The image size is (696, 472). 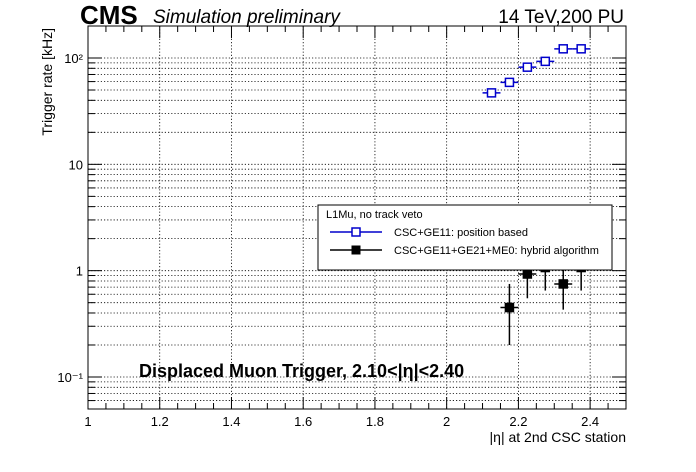 I want to click on series-position-based, so click(x=536, y=71).